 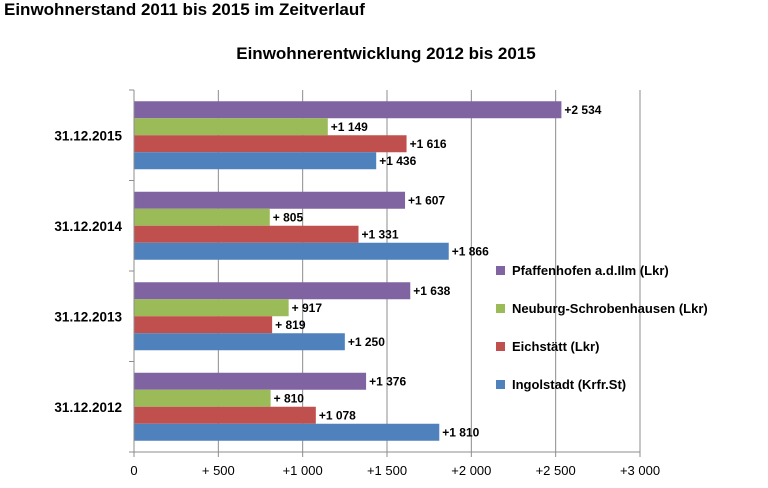 What do you see at coordinates (88, 135) in the screenshot?
I see `category-label: 31.12.2015` at bounding box center [88, 135].